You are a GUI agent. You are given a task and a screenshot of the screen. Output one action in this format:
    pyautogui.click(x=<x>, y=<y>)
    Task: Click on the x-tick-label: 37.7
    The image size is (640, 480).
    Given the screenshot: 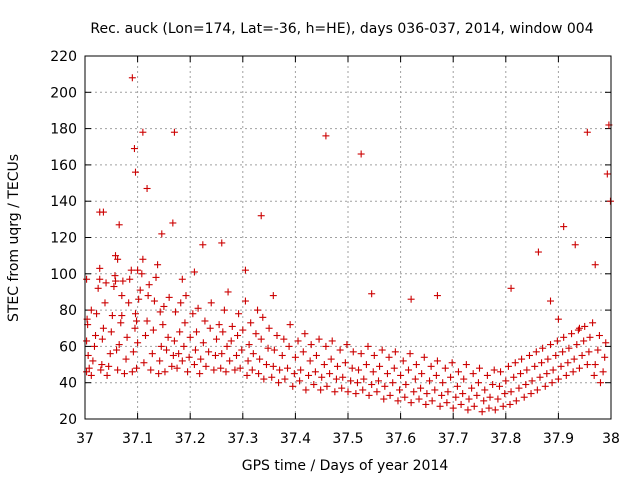 What is the action you would take?
    pyautogui.click(x=453, y=439)
    